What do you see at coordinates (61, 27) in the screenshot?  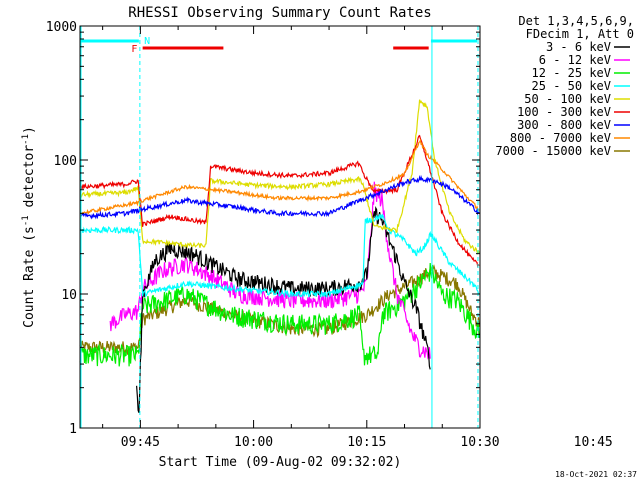 I see `y-tick-label: 1000` at bounding box center [61, 27].